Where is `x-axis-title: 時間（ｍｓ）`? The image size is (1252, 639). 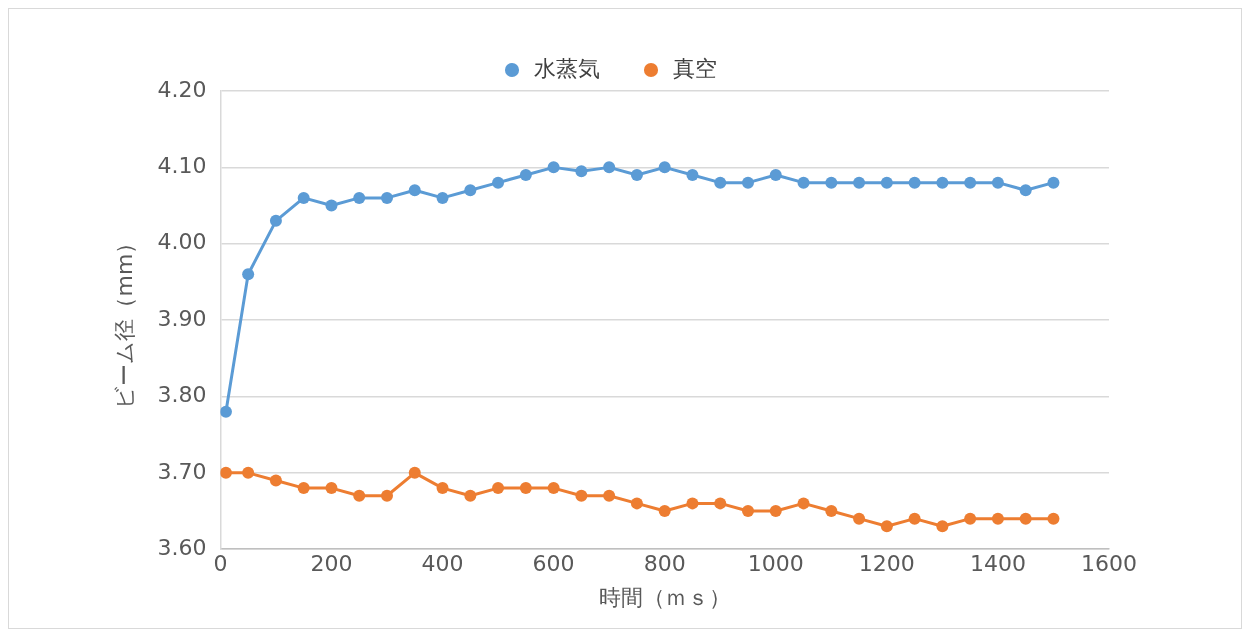
x-axis-title: 時間（ｍｓ） is located at coordinates (664, 597).